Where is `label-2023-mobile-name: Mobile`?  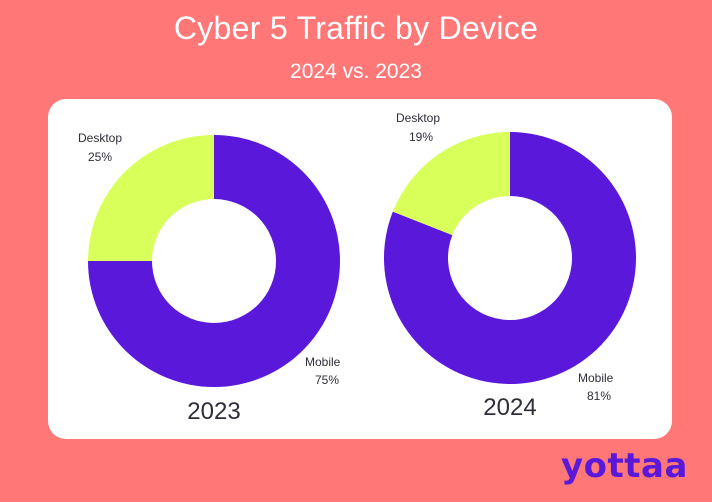 label-2023-mobile-name: Mobile is located at coordinates (323, 362).